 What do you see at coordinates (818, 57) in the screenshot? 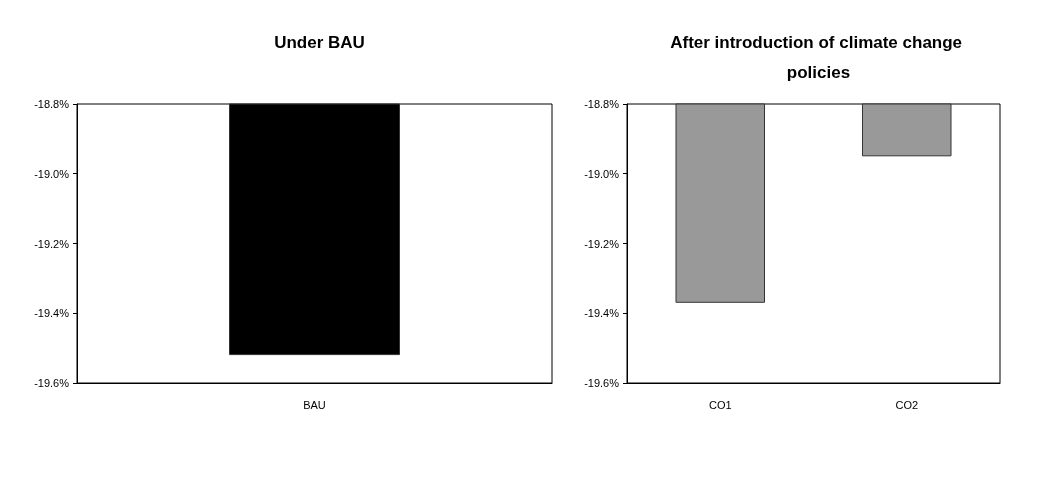
I see `chart-title: After introduction of climate change policies` at bounding box center [818, 57].